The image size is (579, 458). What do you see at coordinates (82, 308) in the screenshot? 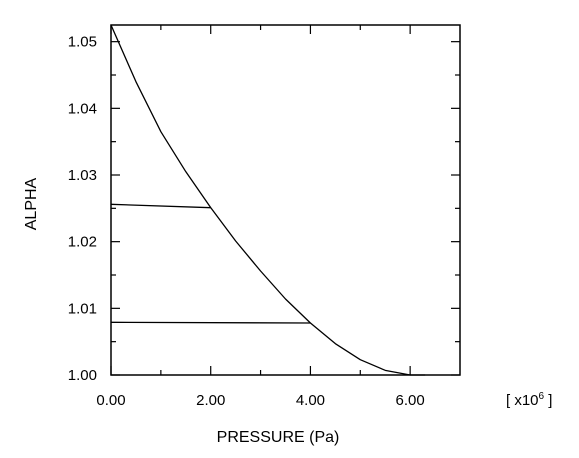
I see `y-tick-label: 1.01` at bounding box center [82, 308].